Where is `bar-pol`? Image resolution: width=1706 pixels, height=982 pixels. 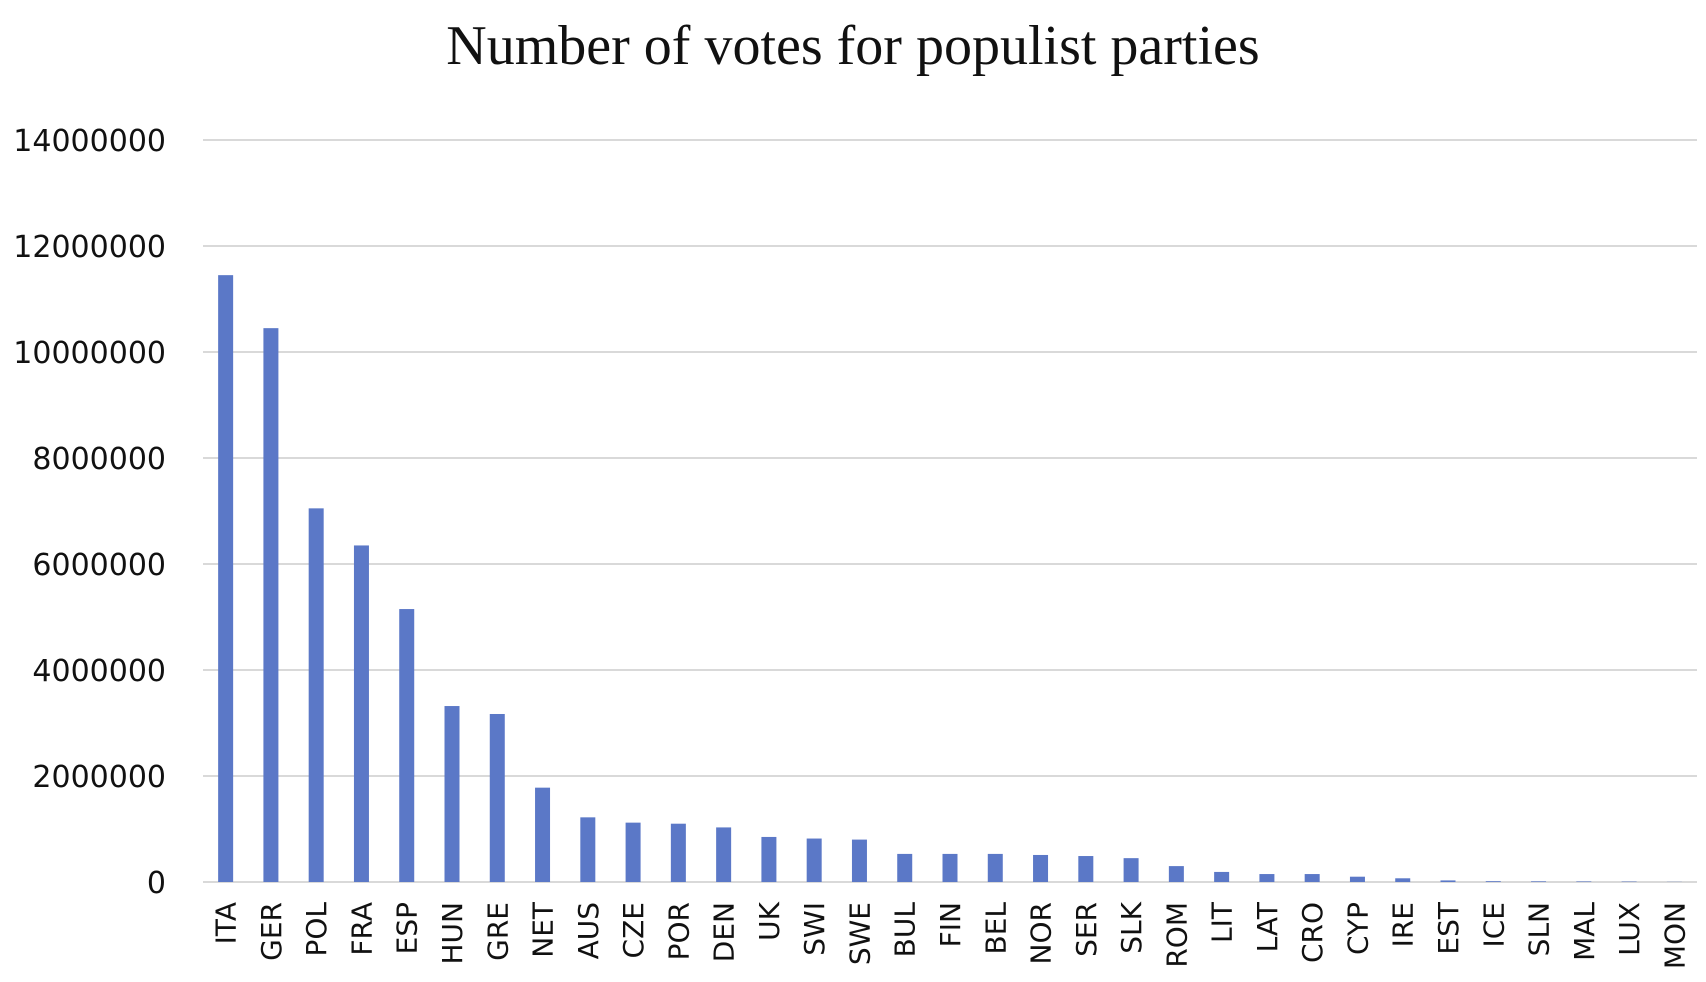
bar-pol is located at coordinates (316, 695).